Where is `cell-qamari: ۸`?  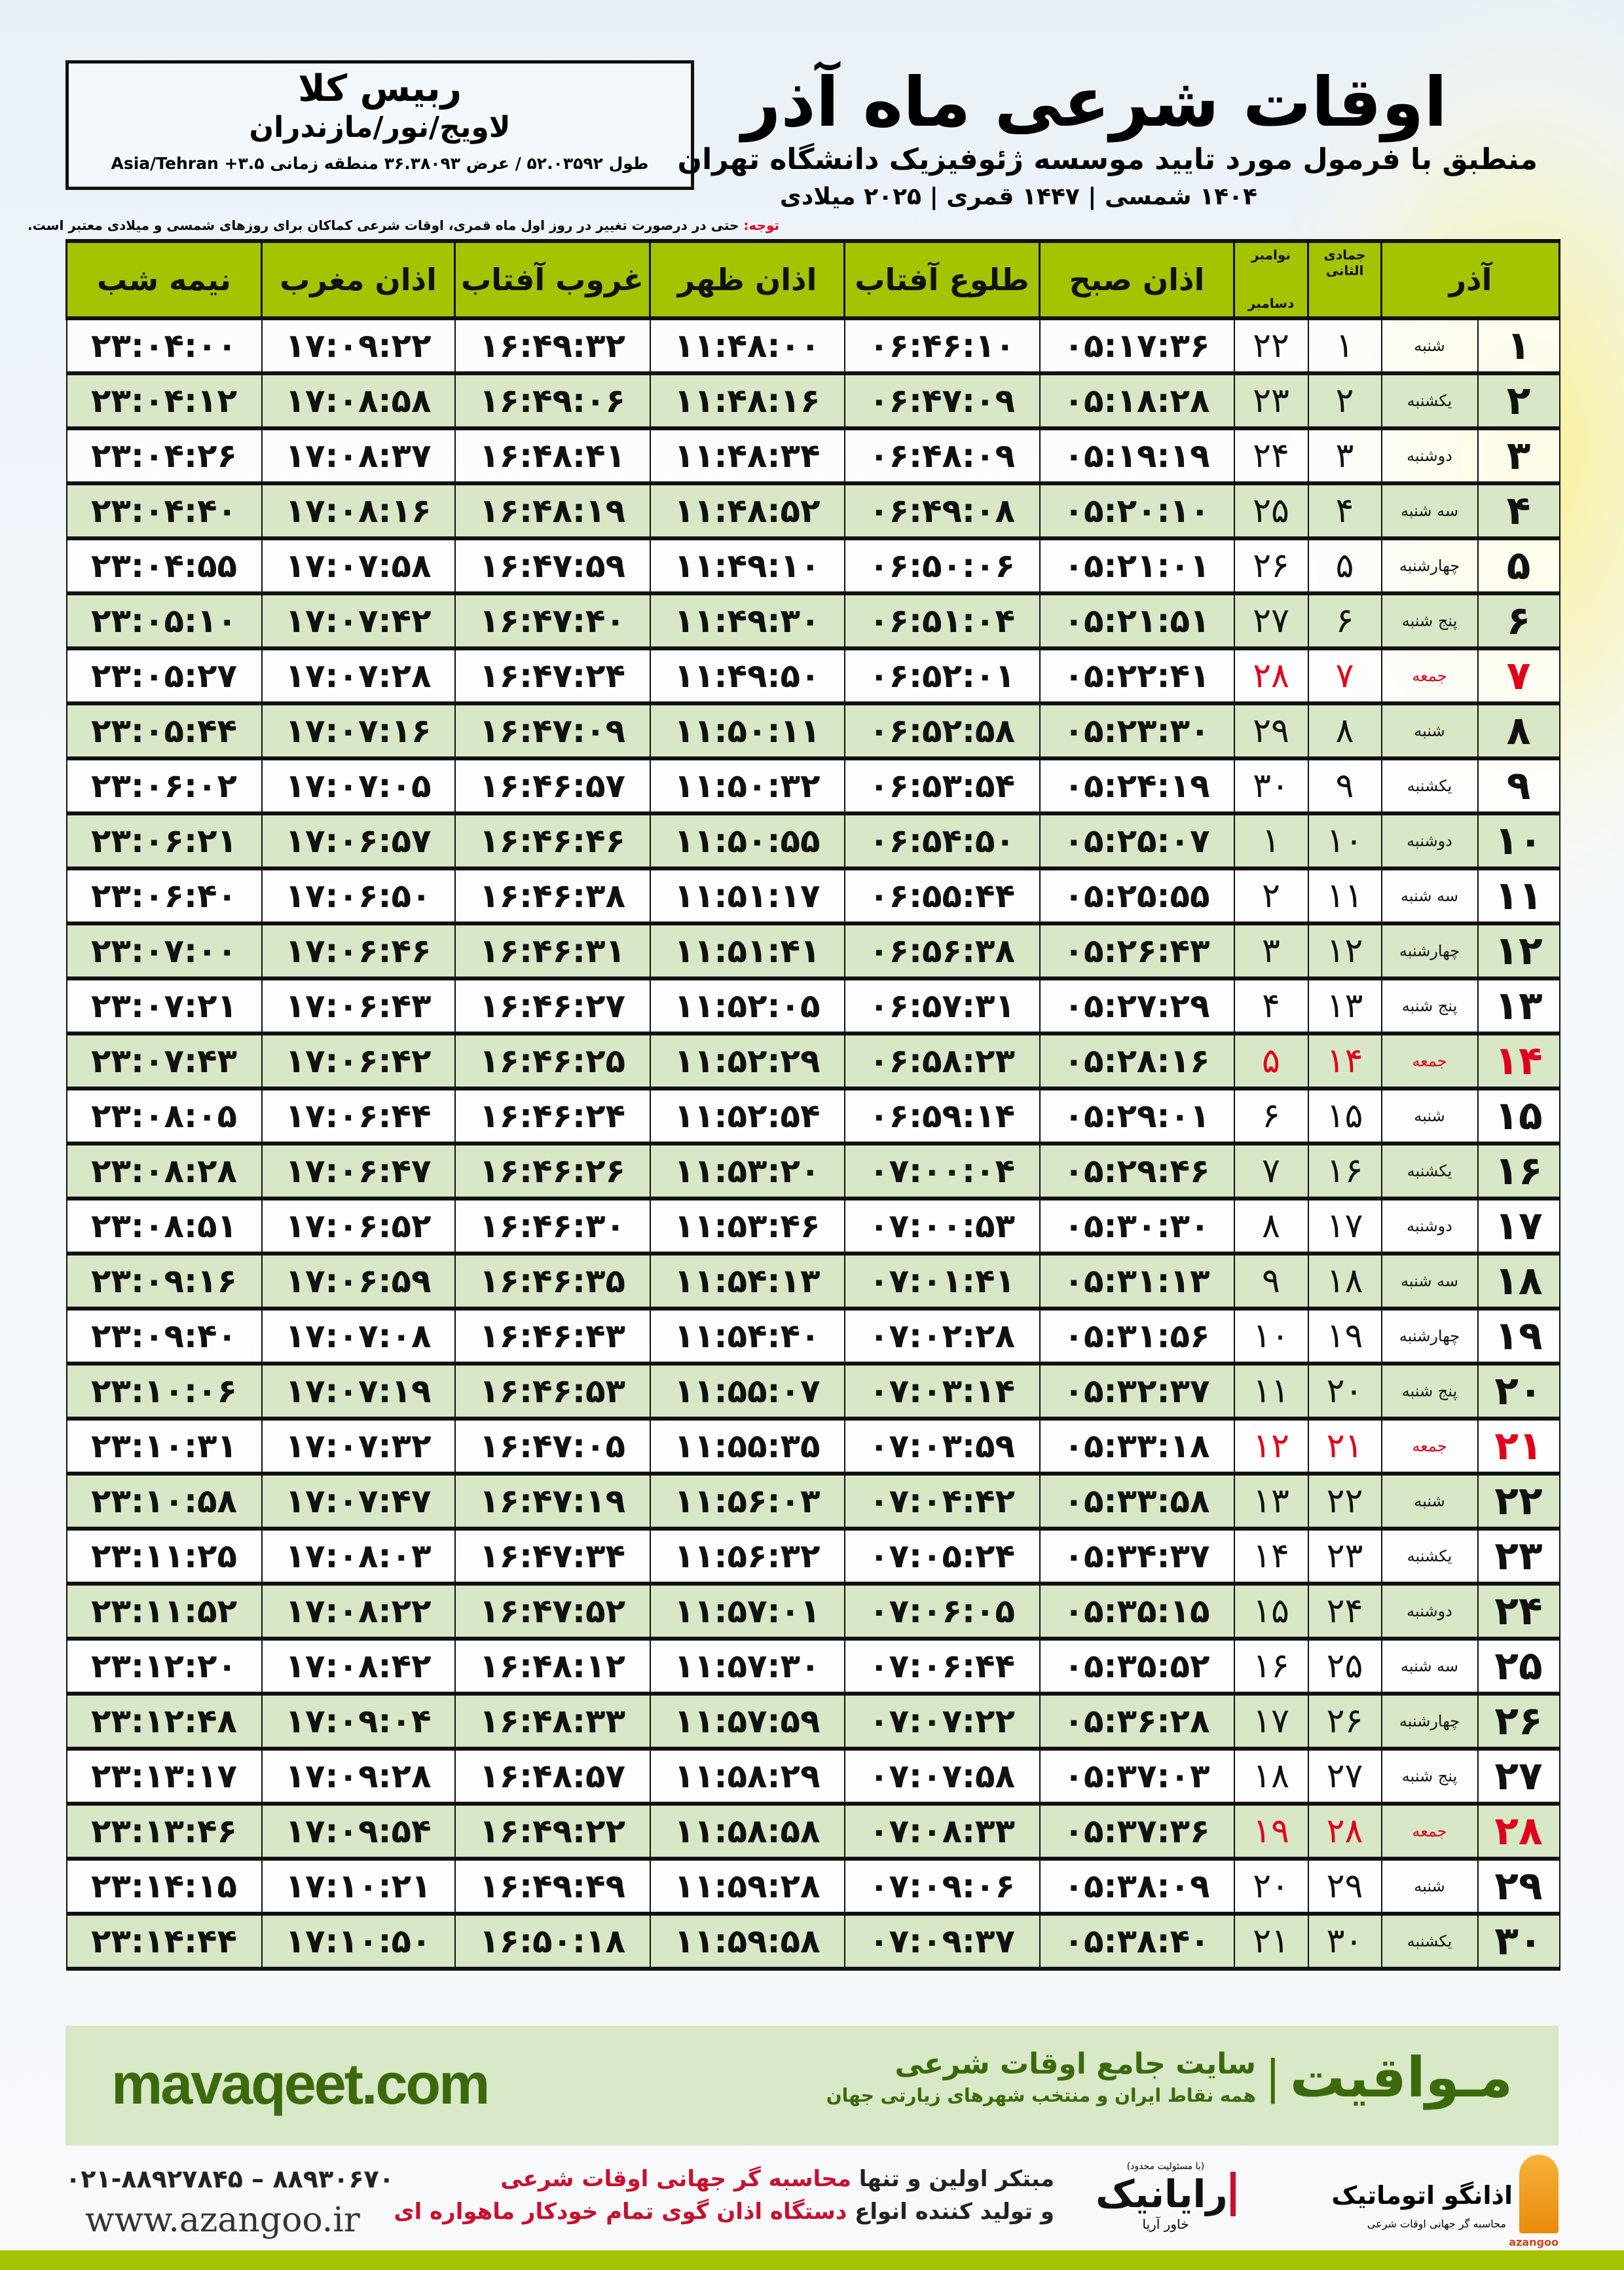
cell-qamari: ۸ is located at coordinates (1344, 731).